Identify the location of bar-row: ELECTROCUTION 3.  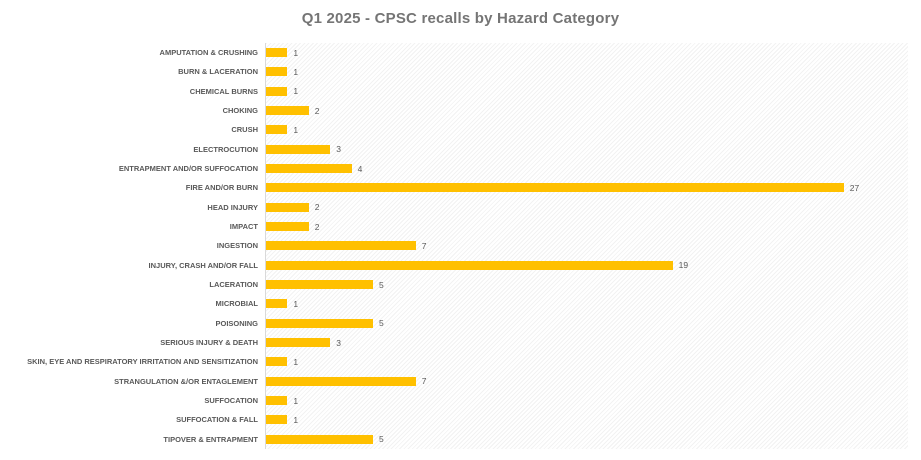
(454, 149).